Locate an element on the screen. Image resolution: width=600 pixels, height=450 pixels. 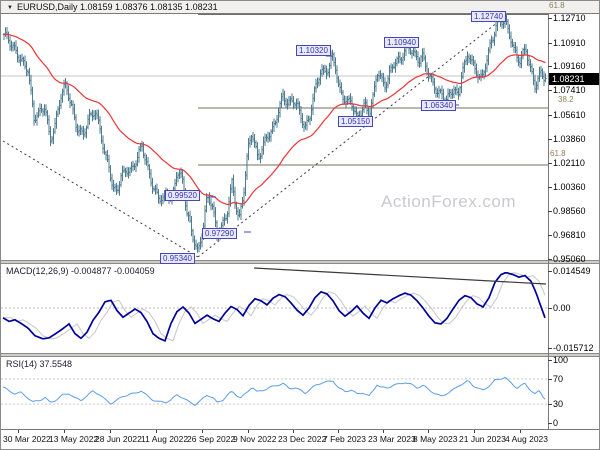
date-axis-label: 8 May 2023 is located at coordinates (435, 439).